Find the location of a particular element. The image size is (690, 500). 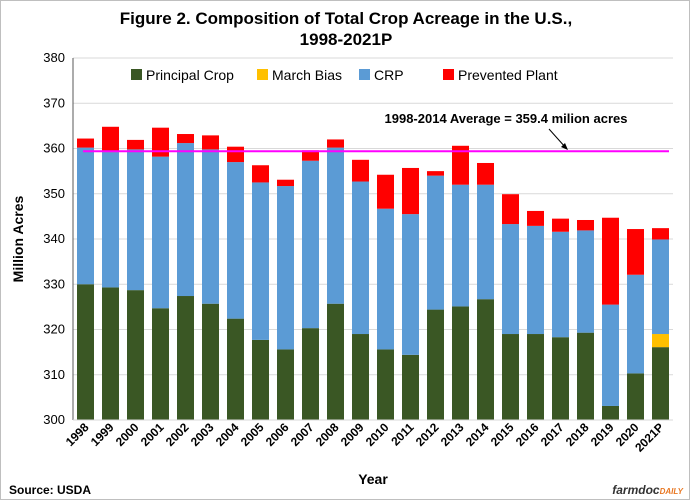

bar-march-bias is located at coordinates (660, 341).